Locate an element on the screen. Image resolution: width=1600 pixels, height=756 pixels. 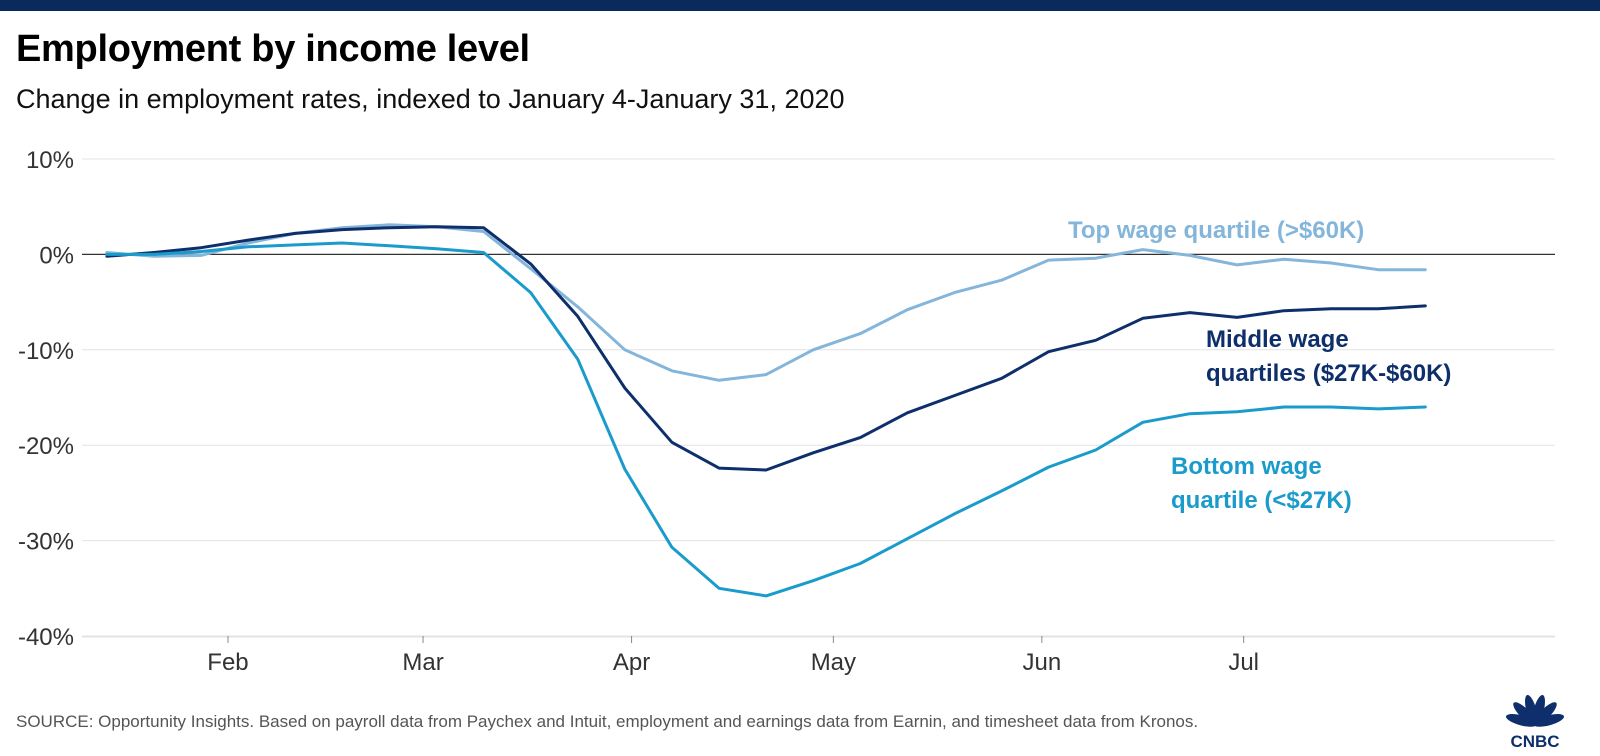
bottom-wage-label: quartile (<$27K) is located at coordinates (1261, 500).